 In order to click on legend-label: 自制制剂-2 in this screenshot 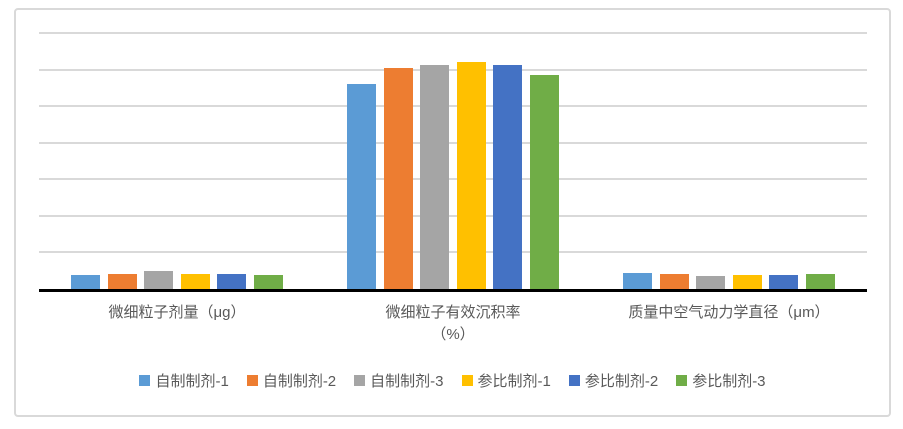, I will do `click(299, 381)`.